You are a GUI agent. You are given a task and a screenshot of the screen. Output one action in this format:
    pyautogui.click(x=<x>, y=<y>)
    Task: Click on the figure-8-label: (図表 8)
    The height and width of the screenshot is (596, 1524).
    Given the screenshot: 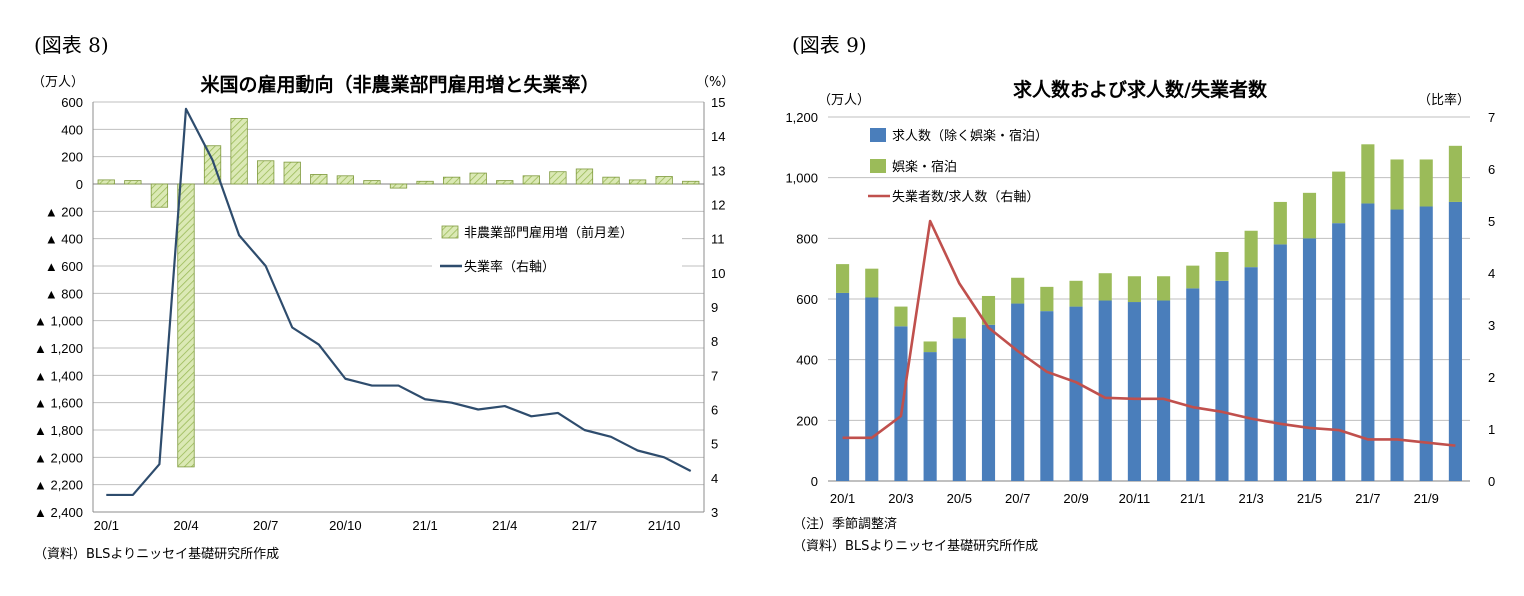 What is the action you would take?
    pyautogui.click(x=71, y=45)
    